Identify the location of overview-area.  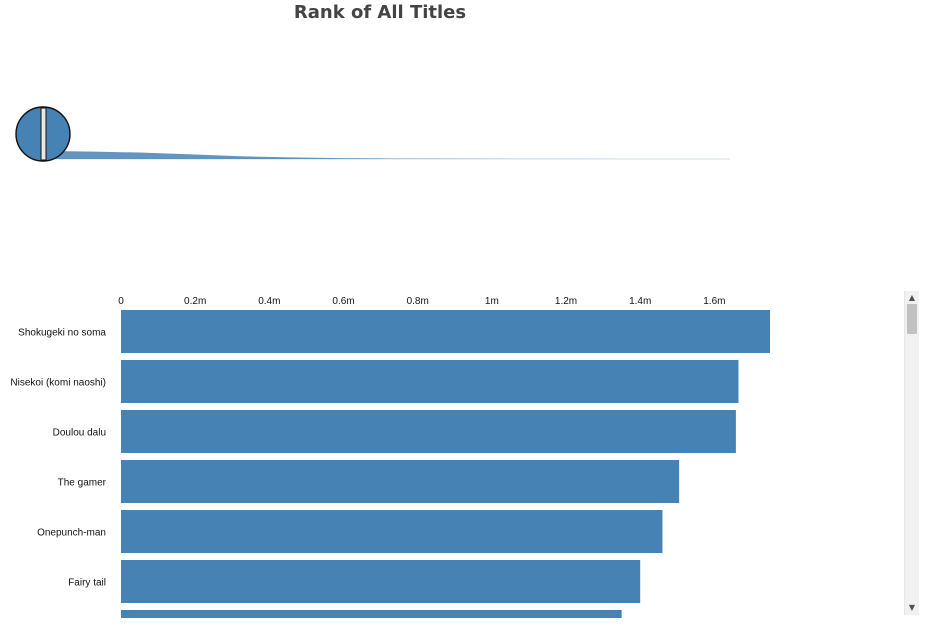
(387, 155).